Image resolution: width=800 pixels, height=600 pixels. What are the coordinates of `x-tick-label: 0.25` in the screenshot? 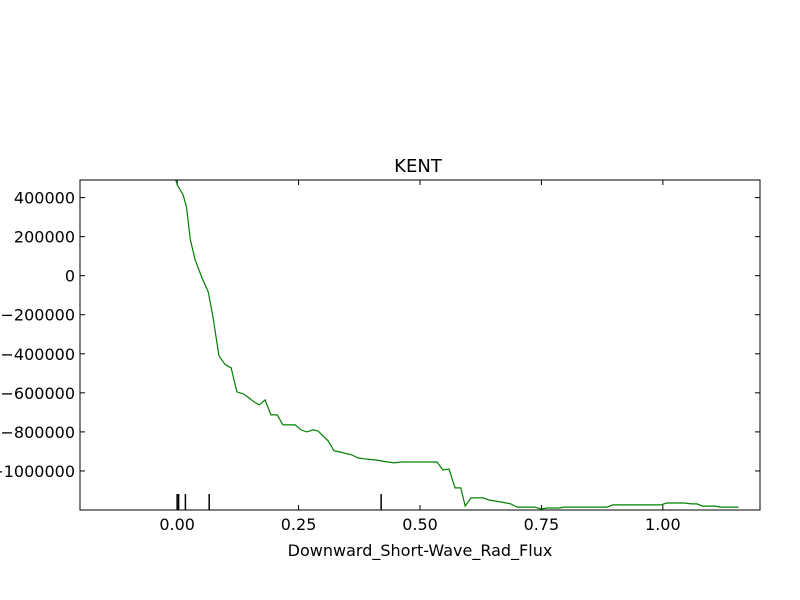 It's located at (299, 524).